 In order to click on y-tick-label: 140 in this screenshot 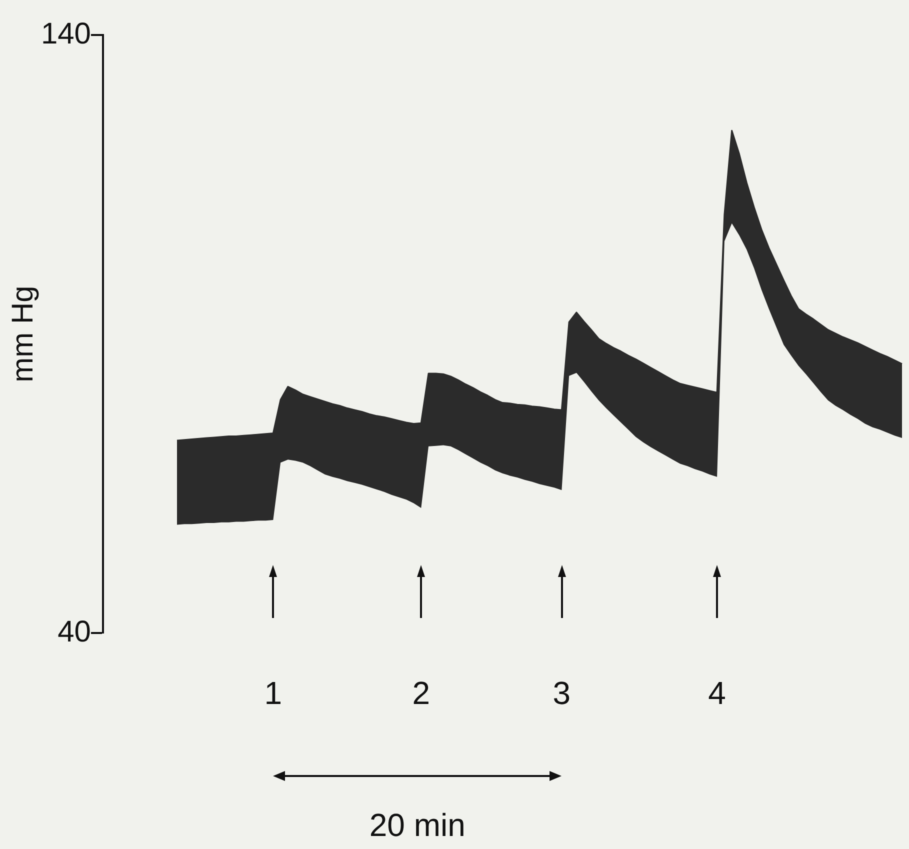, I will do `click(65, 33)`.